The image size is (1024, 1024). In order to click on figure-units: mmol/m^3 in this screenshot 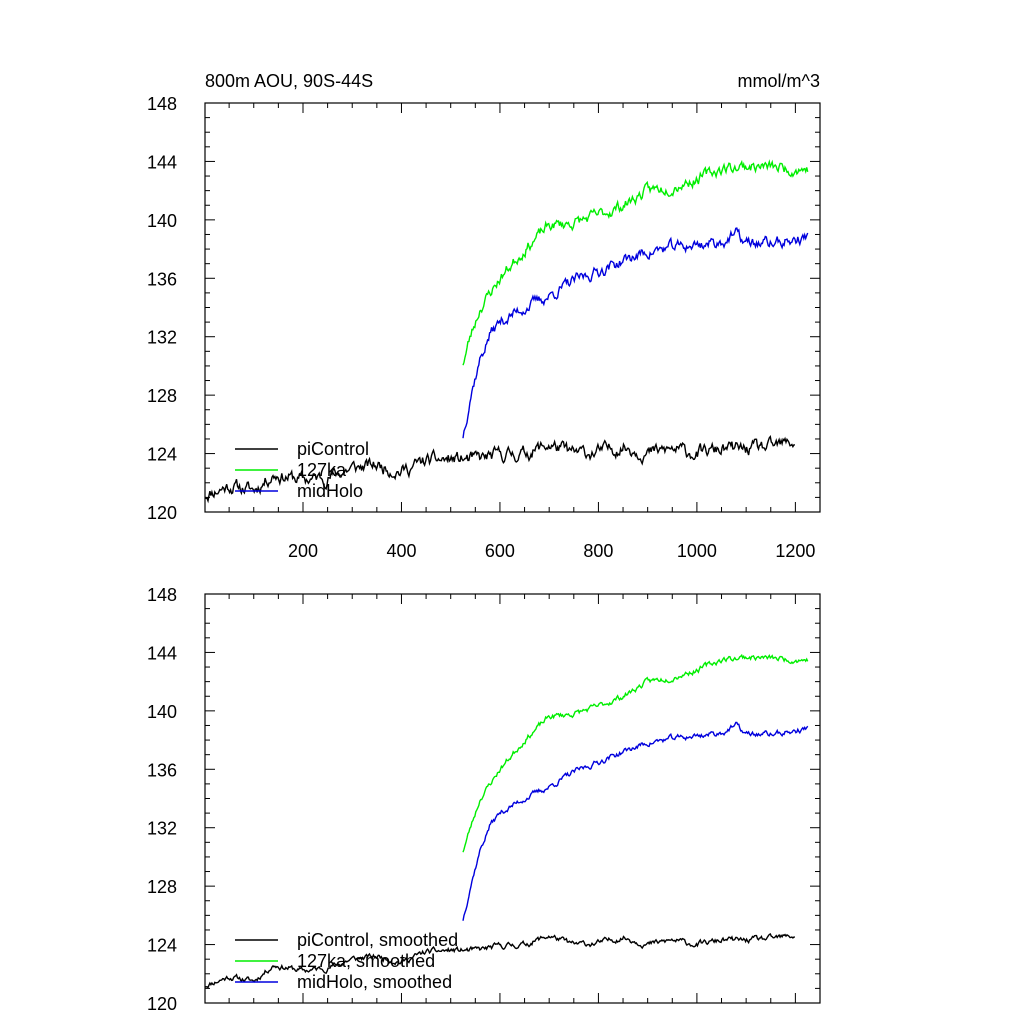, I will do `click(779, 81)`.